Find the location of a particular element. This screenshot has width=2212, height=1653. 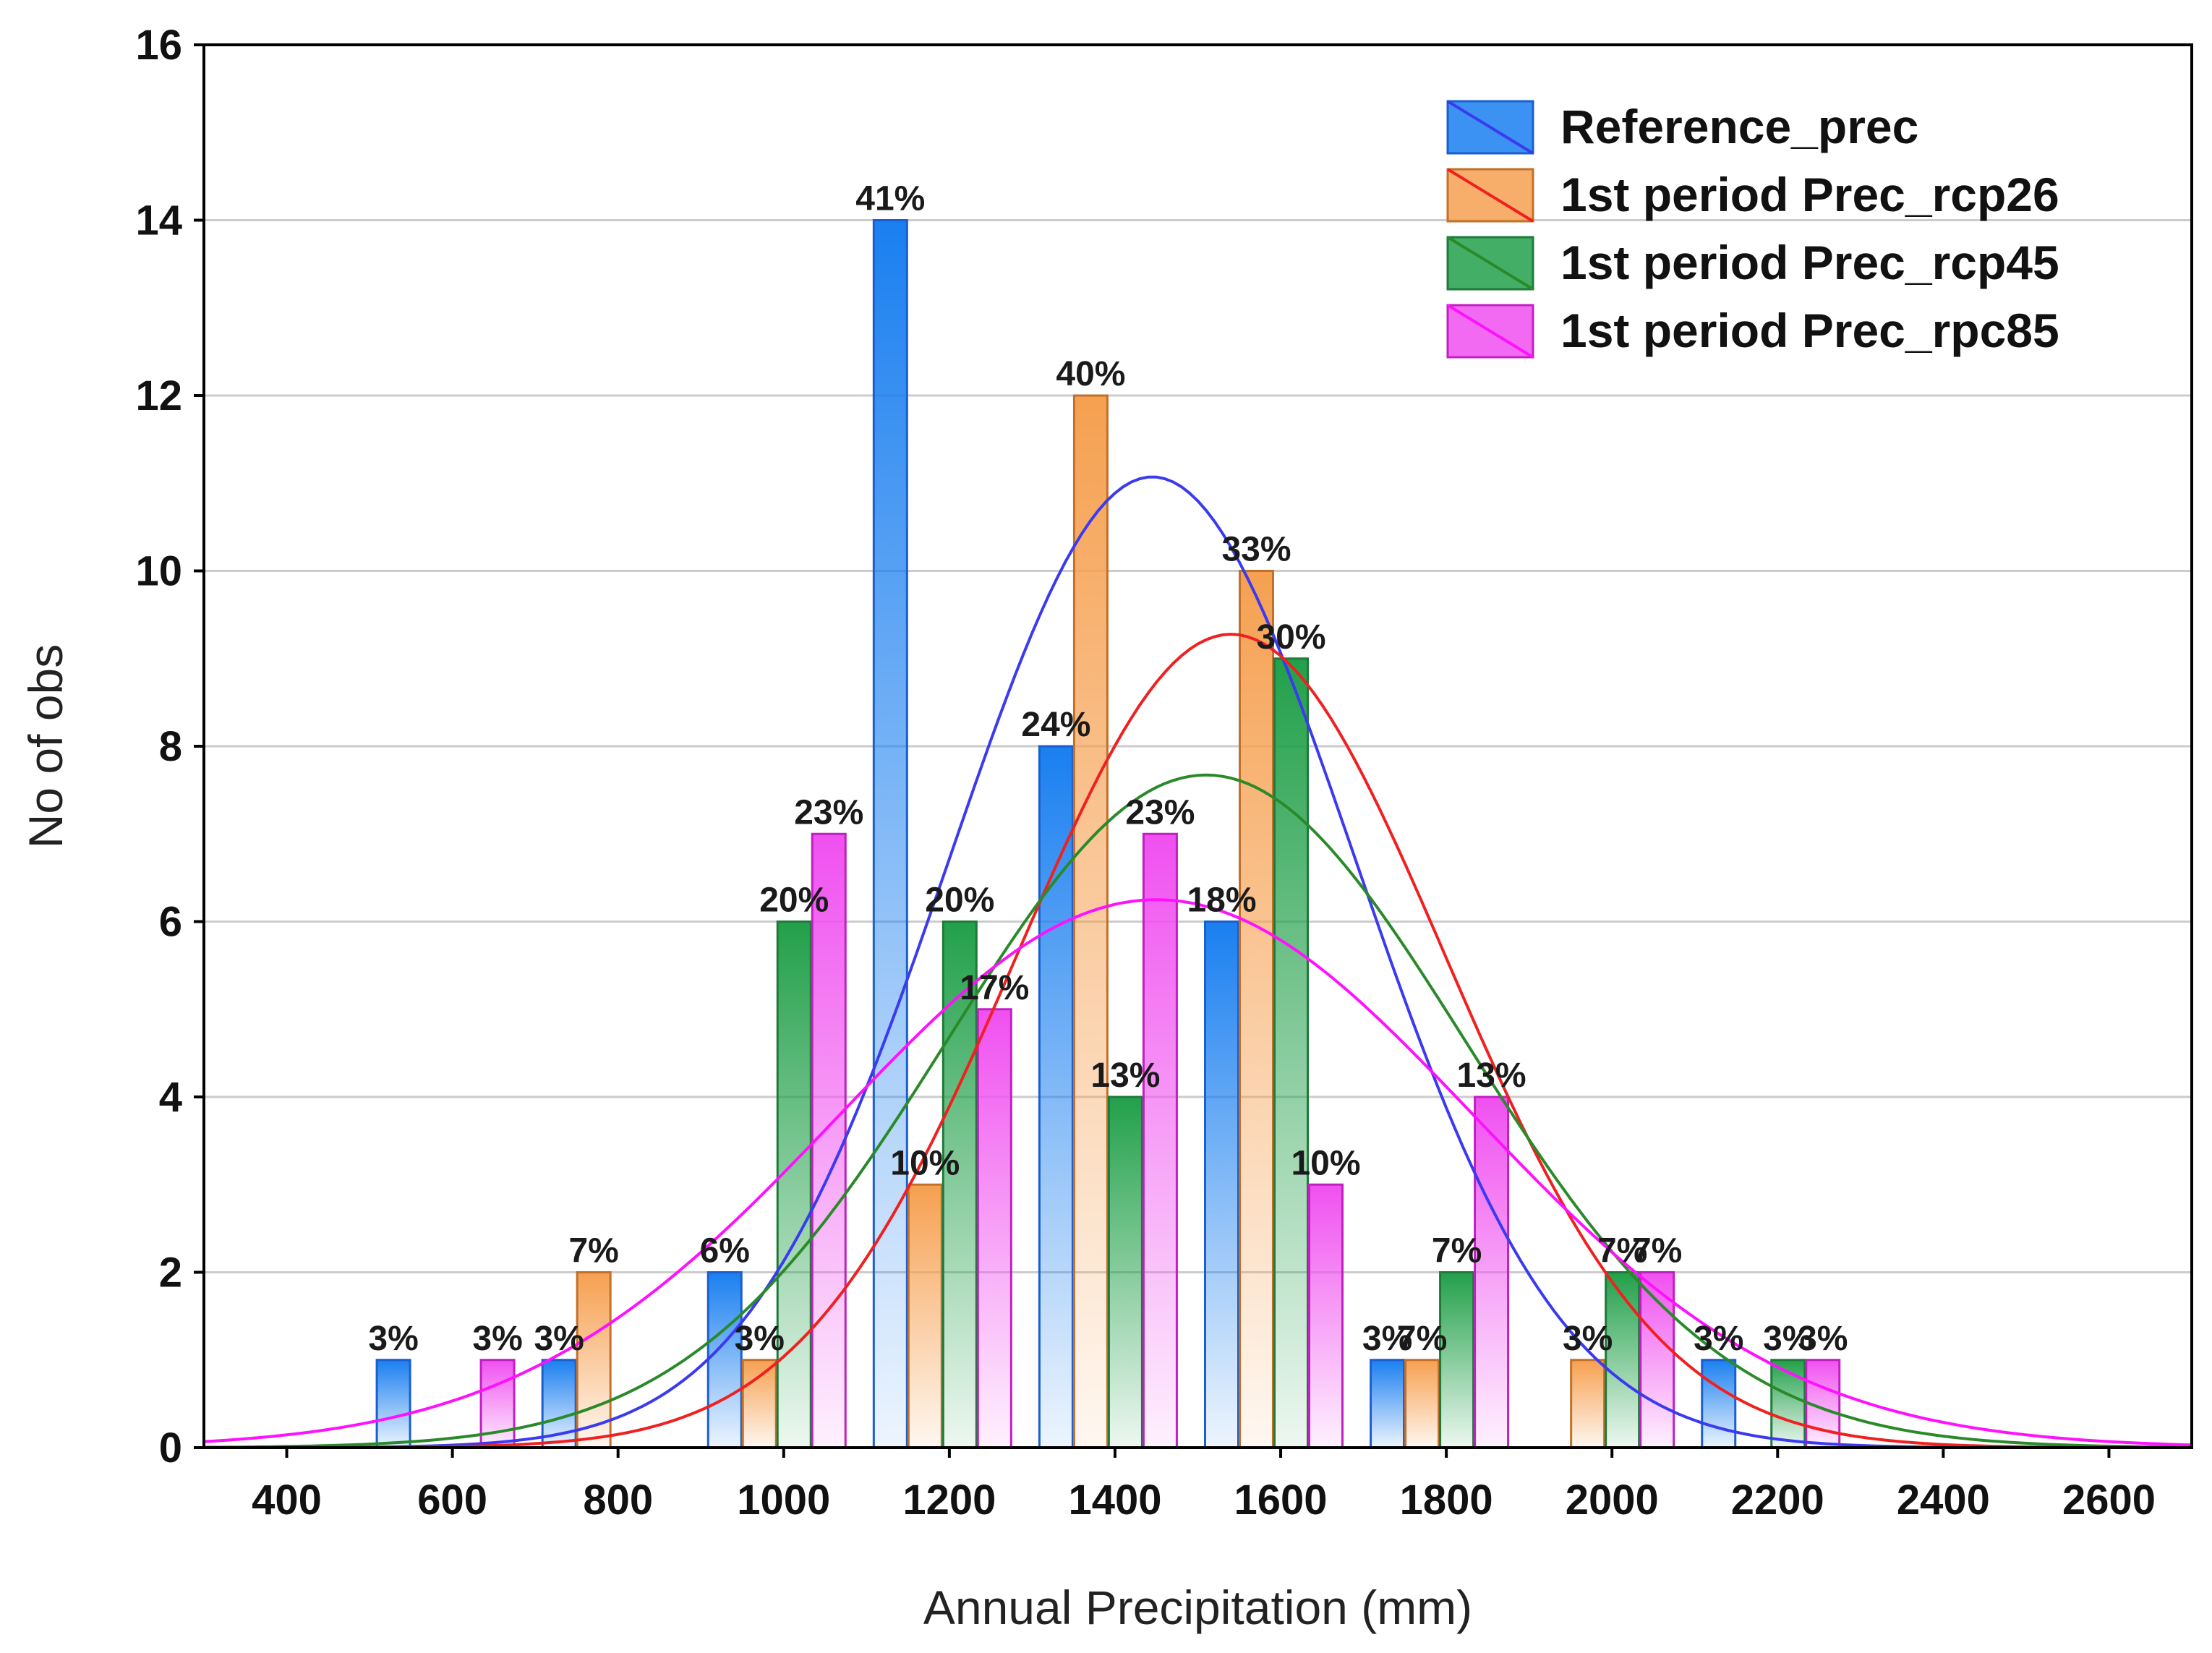

legend-item-0: Reference_prec is located at coordinates (1682, 128).